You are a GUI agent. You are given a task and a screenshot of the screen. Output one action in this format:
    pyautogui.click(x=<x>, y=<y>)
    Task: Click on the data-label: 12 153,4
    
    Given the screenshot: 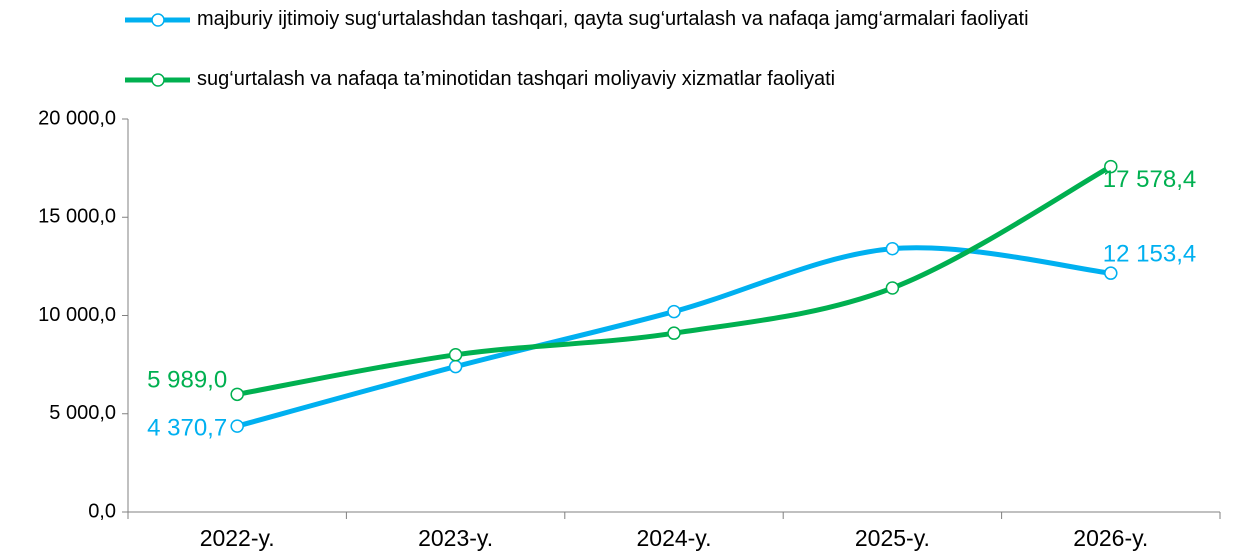 What is the action you would take?
    pyautogui.click(x=1149, y=254)
    